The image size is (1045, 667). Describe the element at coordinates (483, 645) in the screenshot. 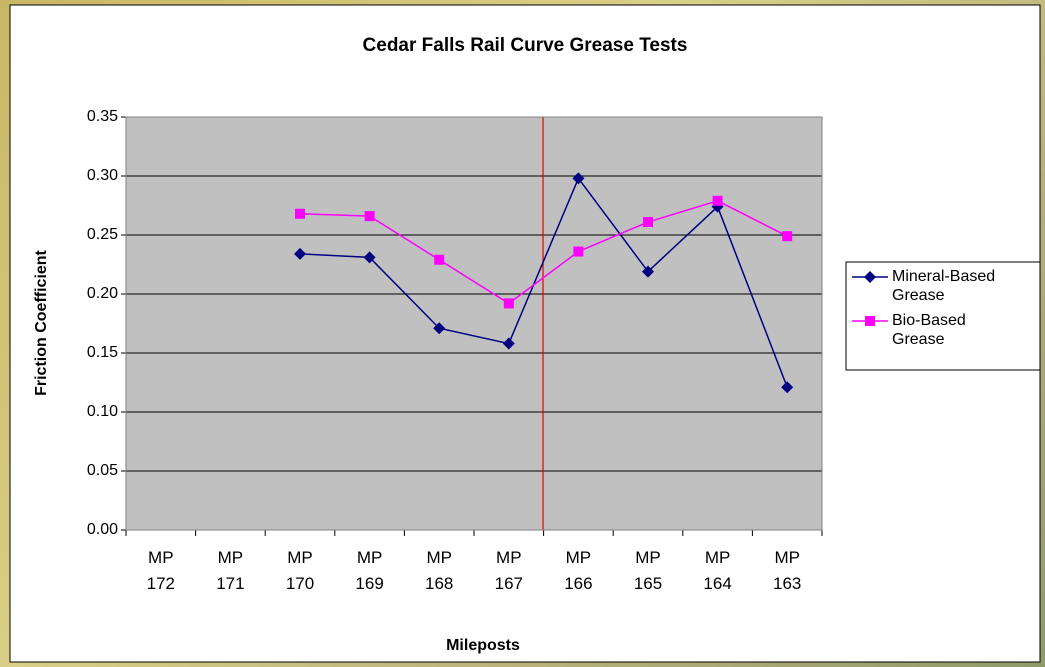

I see `x-axis-title: Mileposts` at that location.